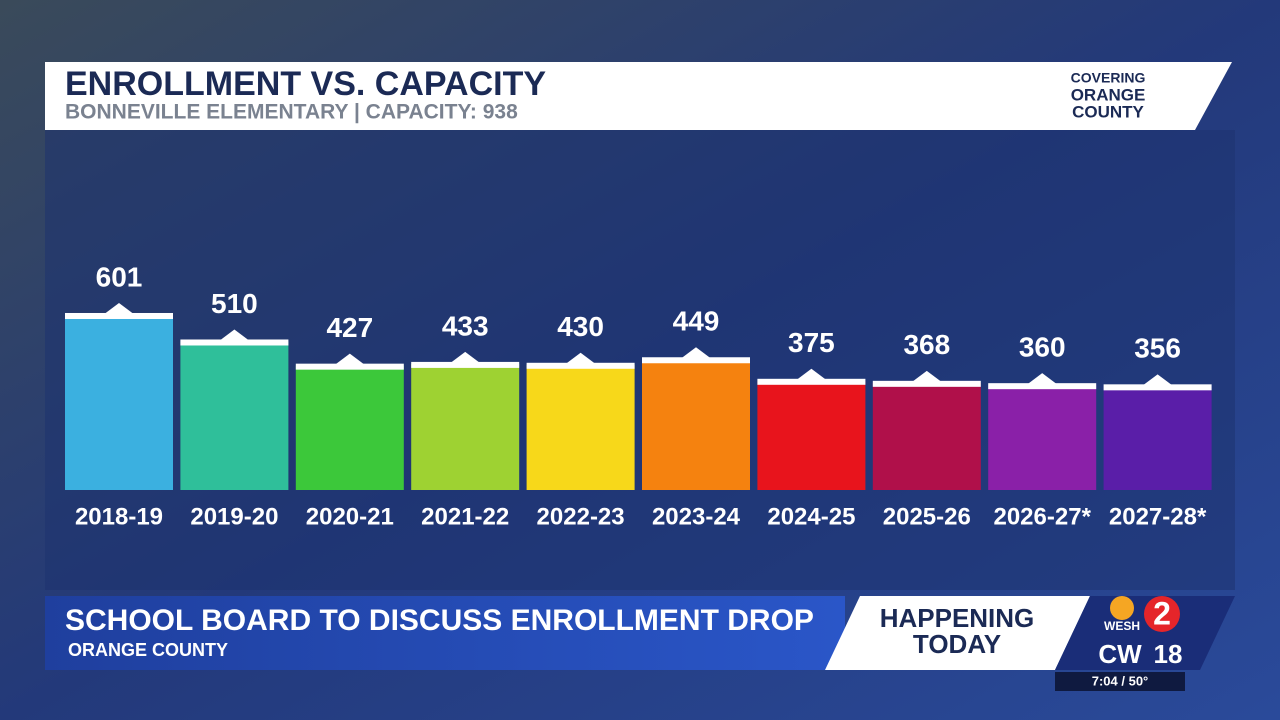 Image resolution: width=1280 pixels, height=720 pixels. Describe the element at coordinates (957, 644) in the screenshot. I see `tag-line: TODAY` at that location.